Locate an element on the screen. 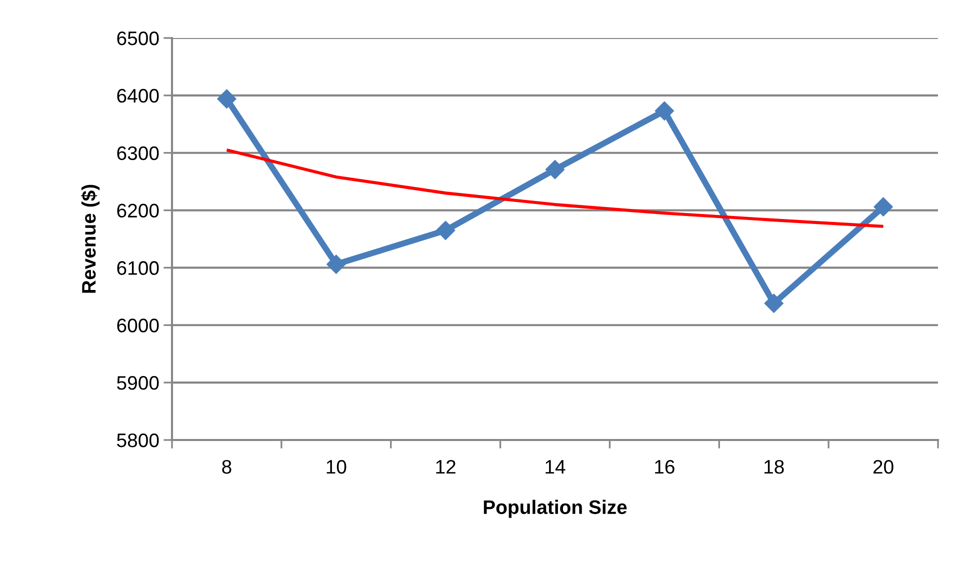  y-tick-label: 6200 is located at coordinates (138, 211).